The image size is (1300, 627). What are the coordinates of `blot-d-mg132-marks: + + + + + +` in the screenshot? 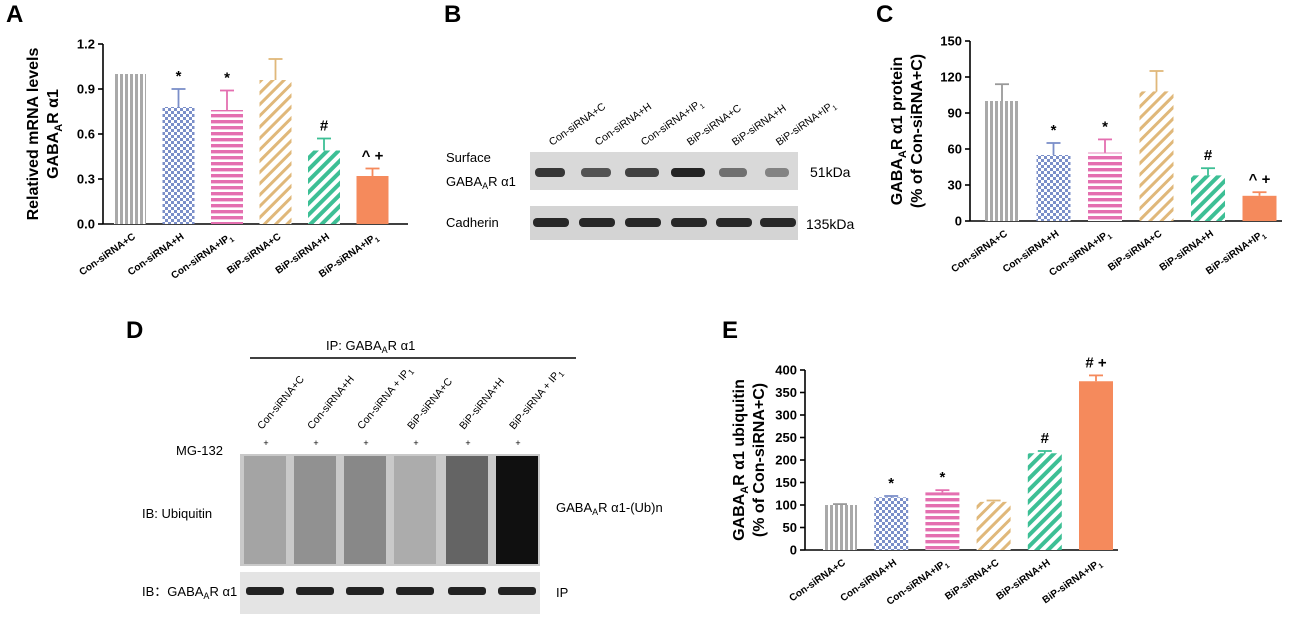 It's located at (391, 443).